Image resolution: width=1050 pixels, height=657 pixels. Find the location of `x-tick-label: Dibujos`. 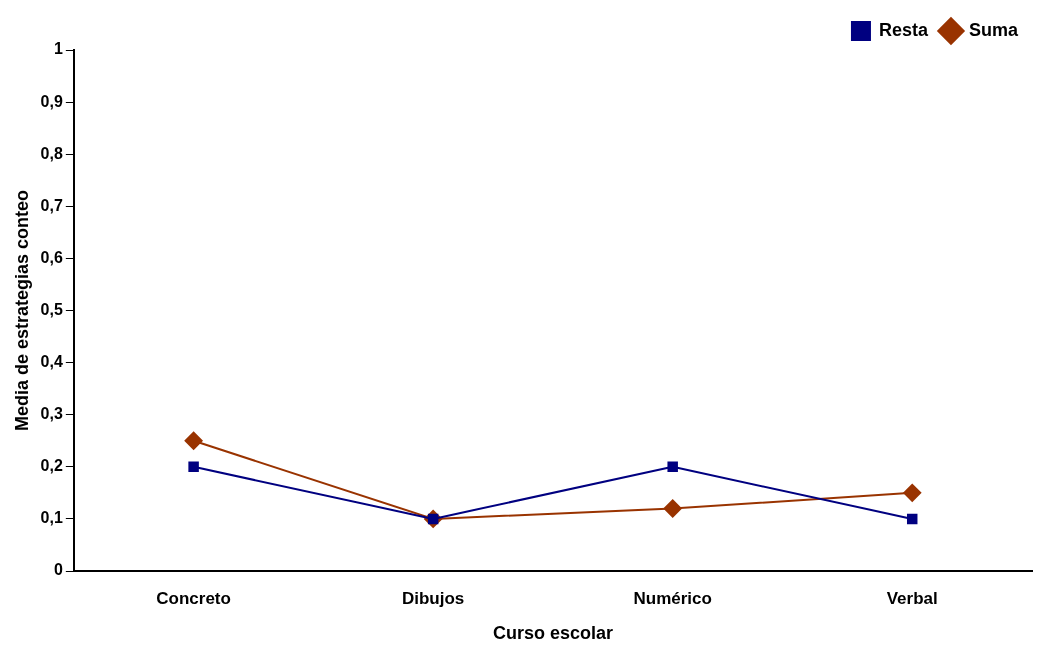

x-tick-label: Dibujos is located at coordinates (433, 598).